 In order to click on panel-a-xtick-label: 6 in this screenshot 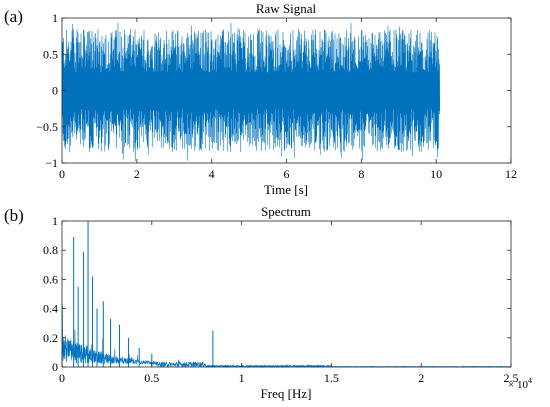, I will do `click(287, 174)`.